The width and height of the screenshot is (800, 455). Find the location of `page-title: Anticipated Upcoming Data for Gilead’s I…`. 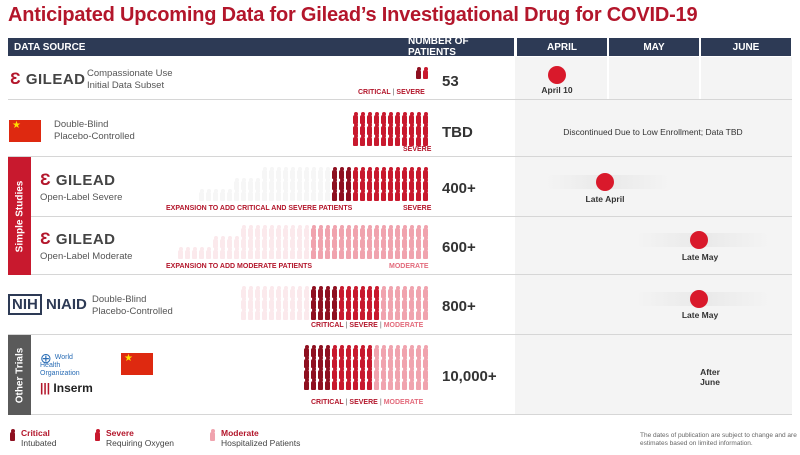

page-title: Anticipated Upcoming Data for Gilead’s I… is located at coordinates (353, 15).